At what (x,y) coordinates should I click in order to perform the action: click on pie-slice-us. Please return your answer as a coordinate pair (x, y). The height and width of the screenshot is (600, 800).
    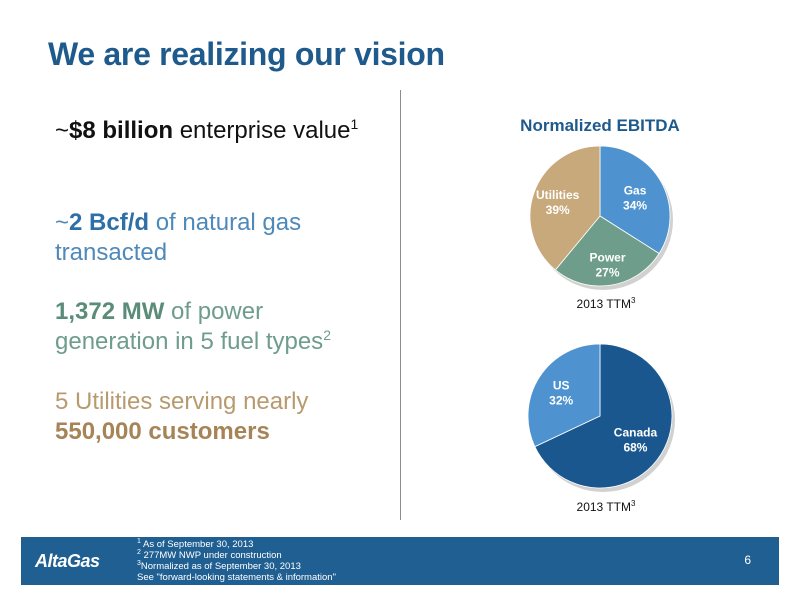
    Looking at the image, I should click on (564, 395).